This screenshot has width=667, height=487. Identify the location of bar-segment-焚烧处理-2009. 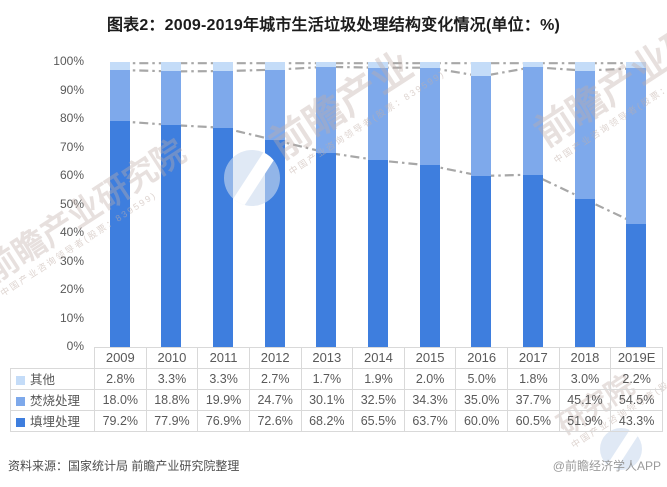
(119, 95).